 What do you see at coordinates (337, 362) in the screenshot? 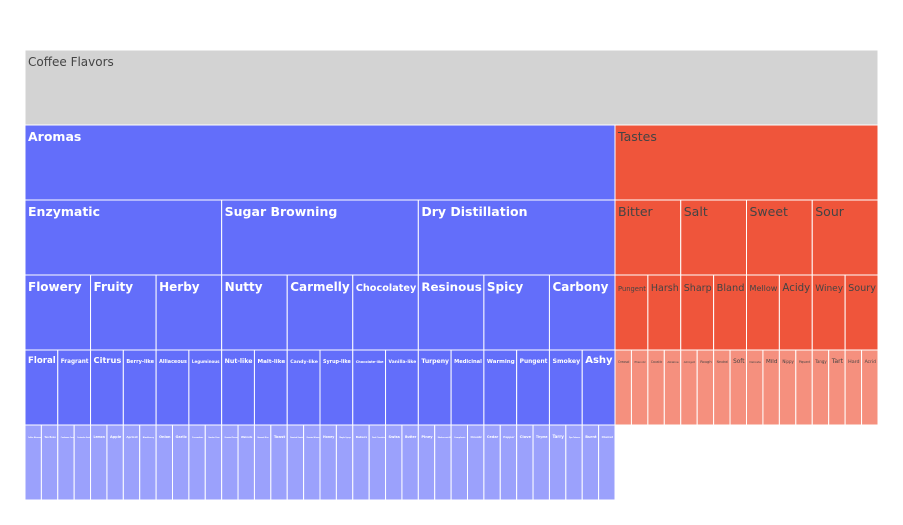
I see `icicle-label-syrup-like: Syrup-like` at bounding box center [337, 362].